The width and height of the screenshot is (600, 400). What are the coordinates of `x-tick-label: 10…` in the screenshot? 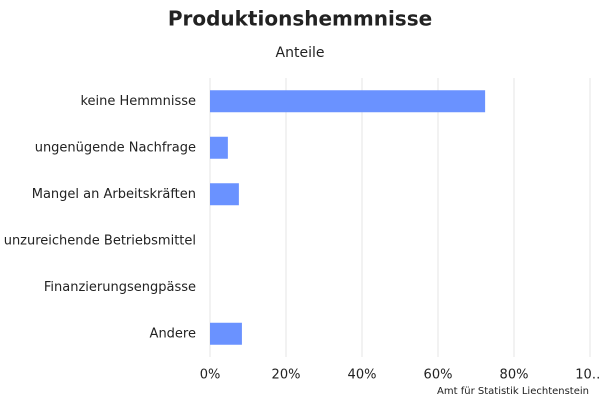 It's located at (587, 375).